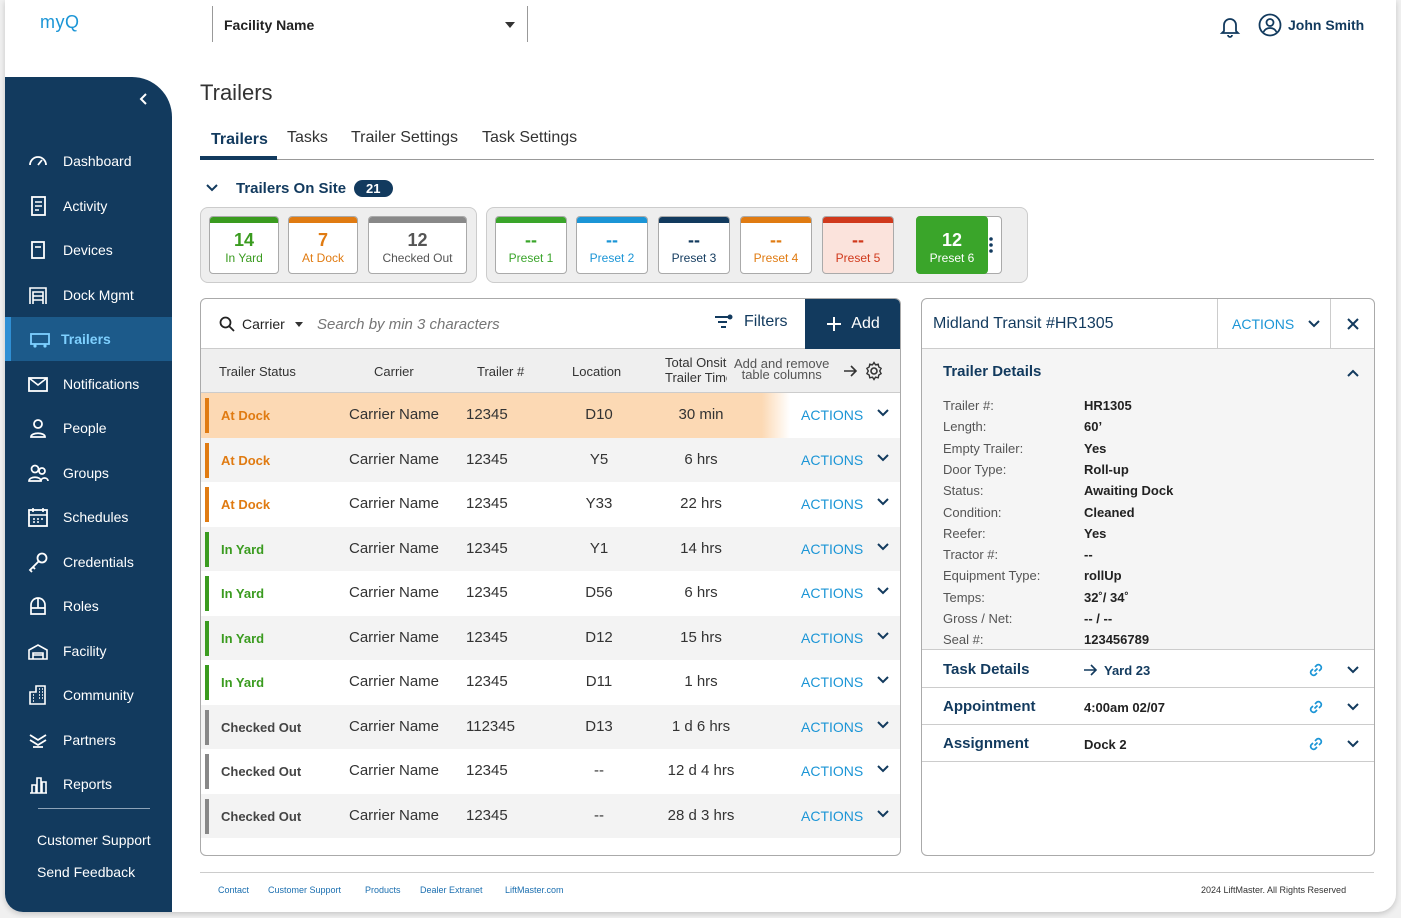  What do you see at coordinates (307, 137) in the screenshot?
I see `tab-tasks: Tasks` at bounding box center [307, 137].